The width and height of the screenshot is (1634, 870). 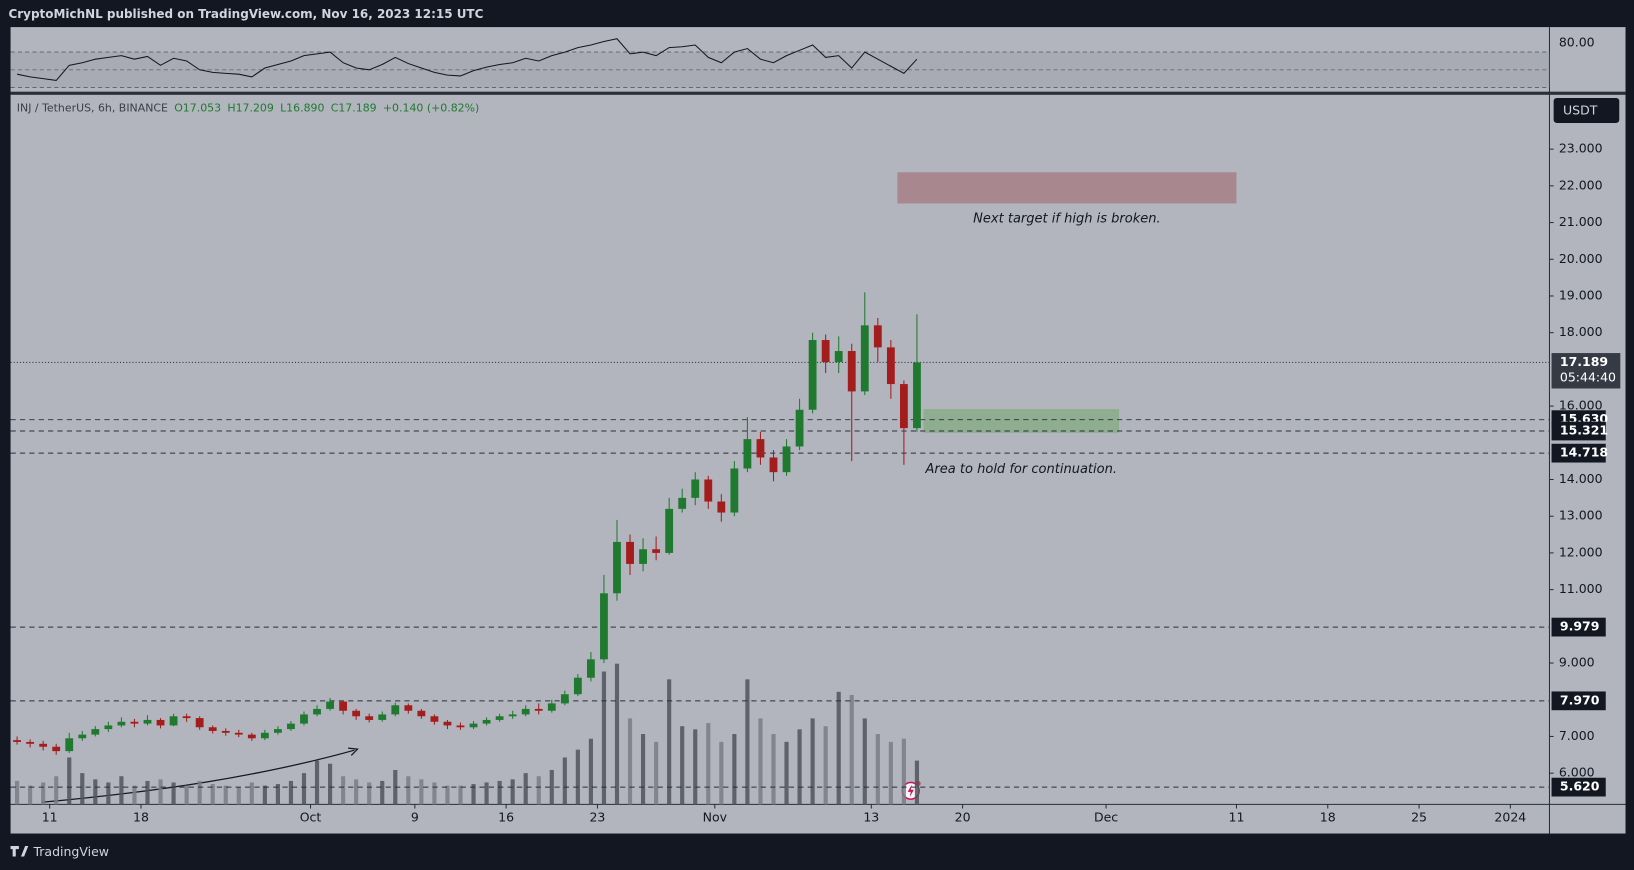 I want to click on zone-annotation: Next target if high is broken., so click(x=1067, y=219).